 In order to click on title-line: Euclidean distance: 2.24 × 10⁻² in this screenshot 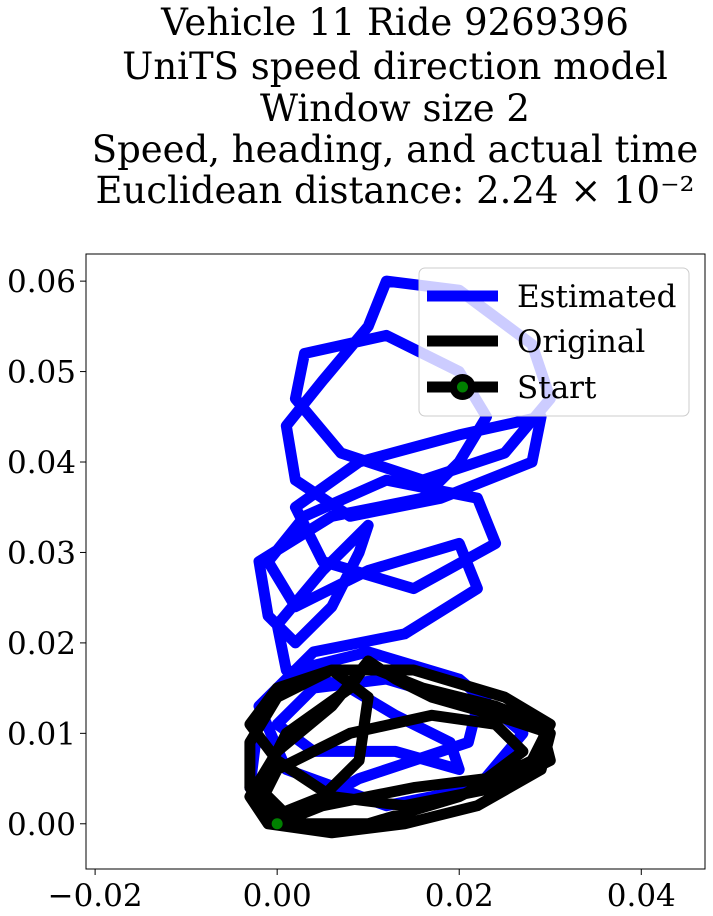, I will do `click(395, 190)`.